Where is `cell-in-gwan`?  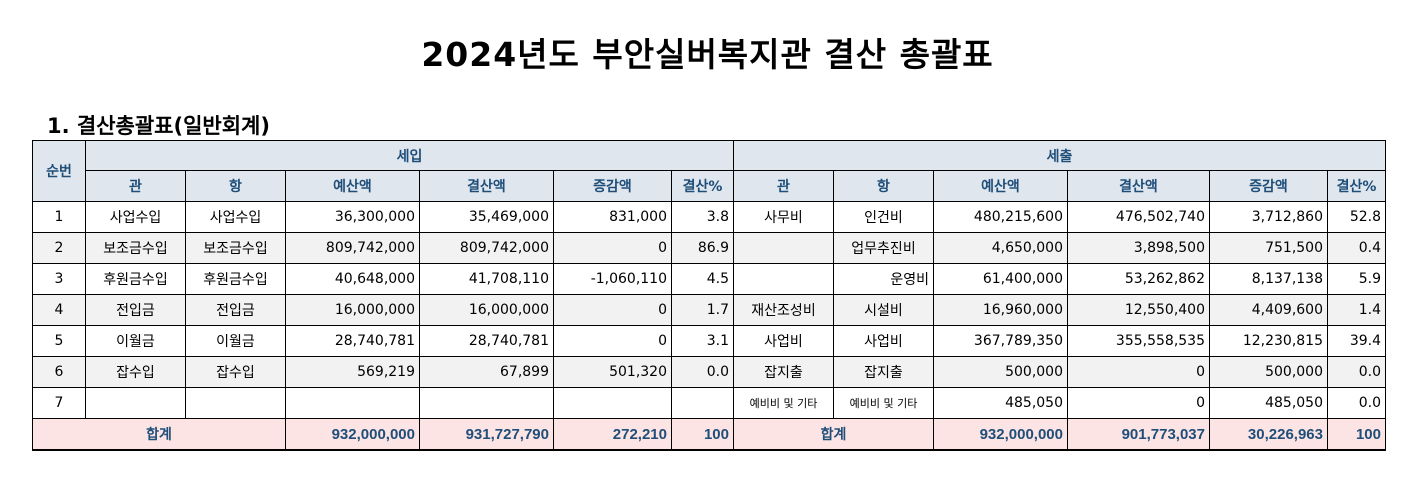
cell-in-gwan is located at coordinates (135, 403).